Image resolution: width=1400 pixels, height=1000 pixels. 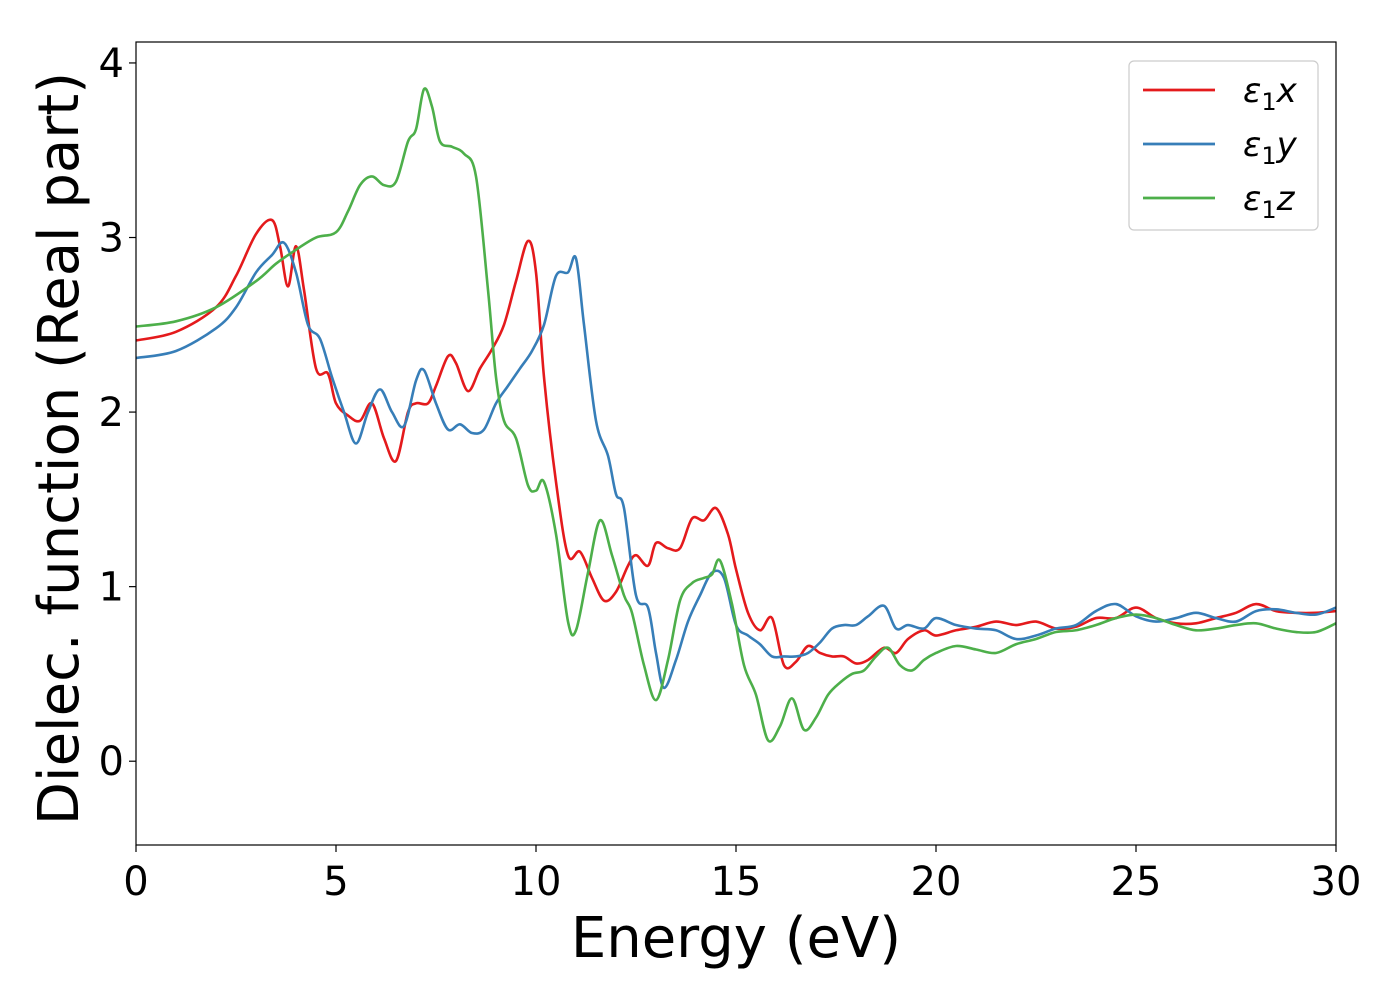 I want to click on x-tick-label: 15, so click(x=736, y=882).